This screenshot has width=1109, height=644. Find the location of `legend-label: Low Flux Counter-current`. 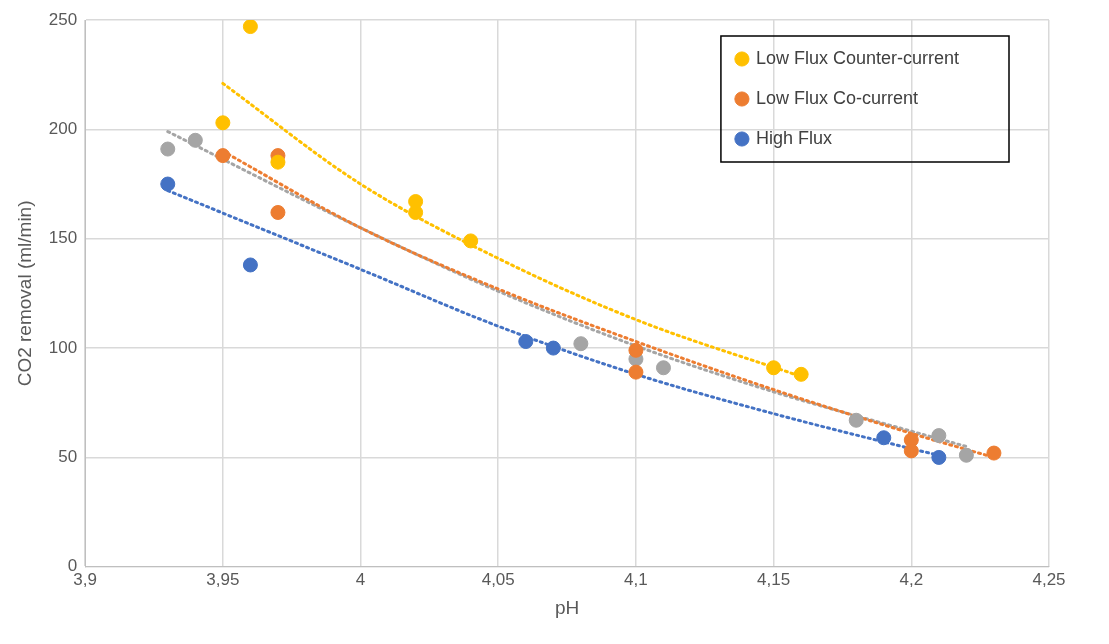

legend-label: Low Flux Counter-current is located at coordinates (857, 57).